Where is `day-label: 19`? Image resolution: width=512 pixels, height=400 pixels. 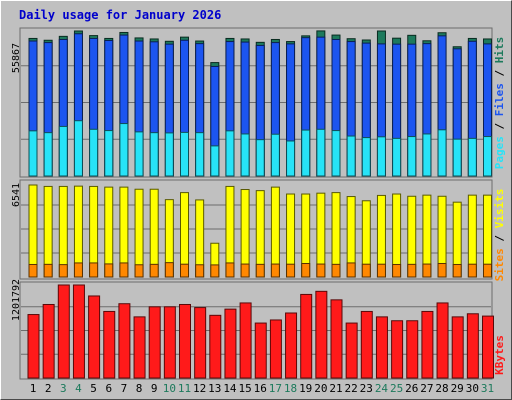
day-label: 19 is located at coordinates (305, 388).